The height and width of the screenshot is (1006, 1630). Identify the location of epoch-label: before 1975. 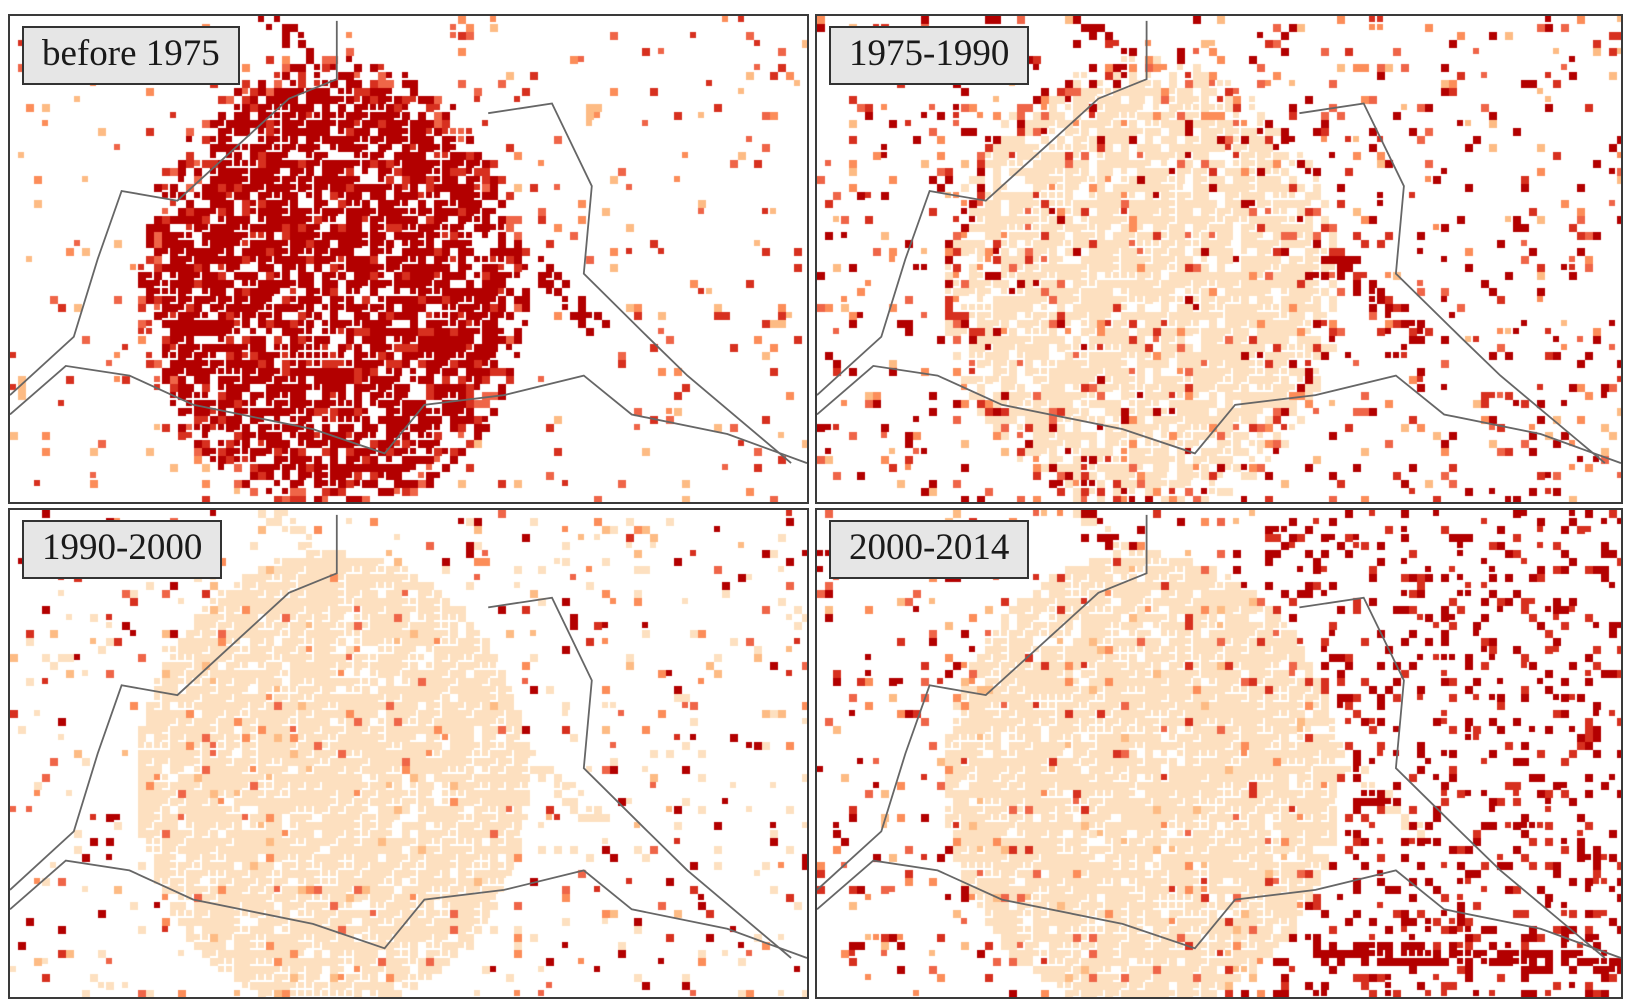
(131, 55).